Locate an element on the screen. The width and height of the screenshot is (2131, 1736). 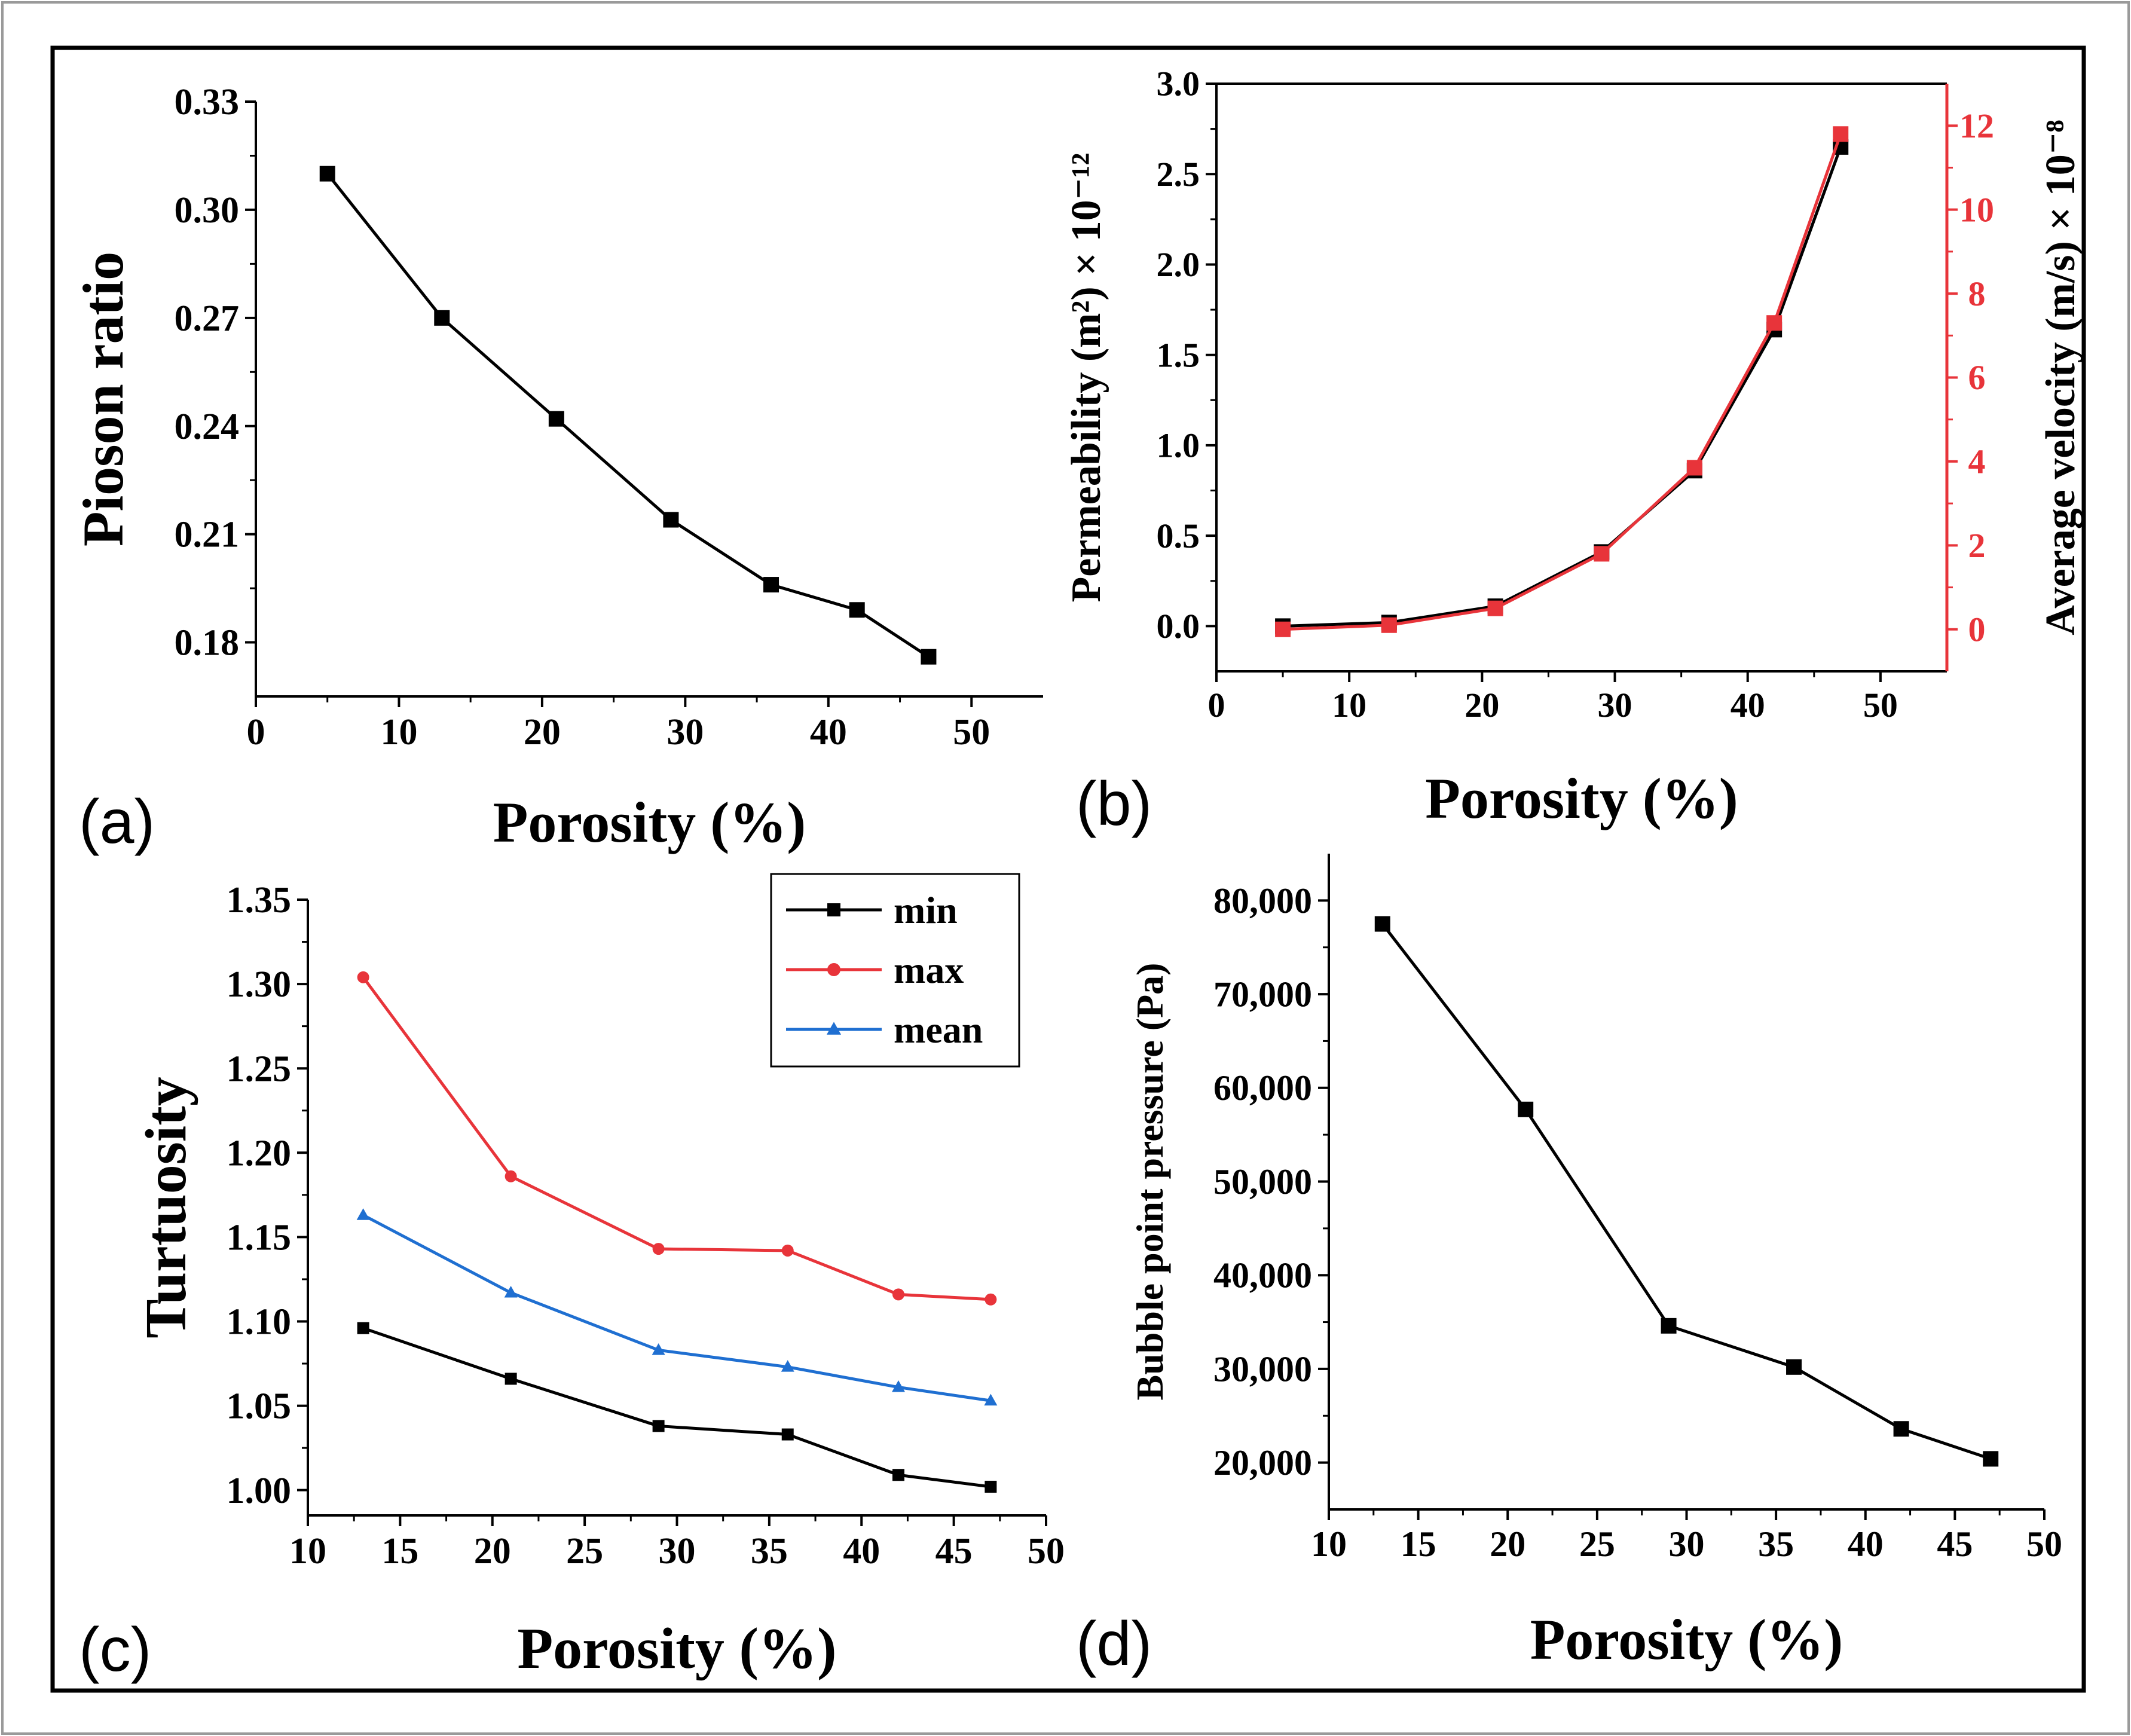
panel-label: (d) is located at coordinates (1114, 1644).